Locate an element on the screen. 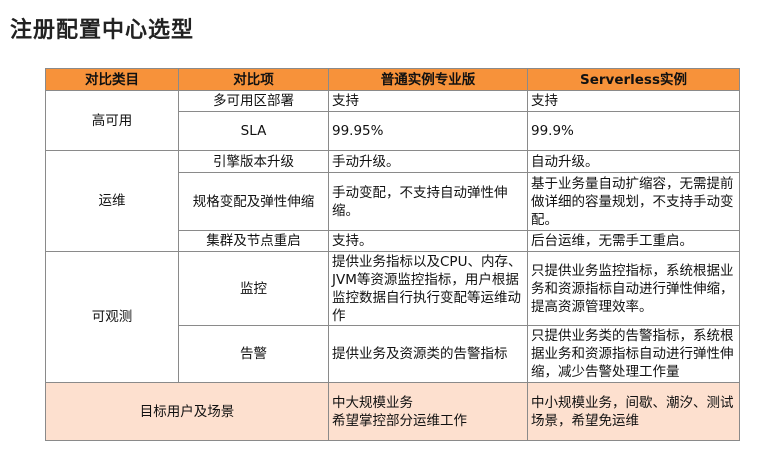 This screenshot has width=771, height=460. table-row: 集群及节点重启 支持。 后台运维，无需手工重启。 is located at coordinates (393, 241).